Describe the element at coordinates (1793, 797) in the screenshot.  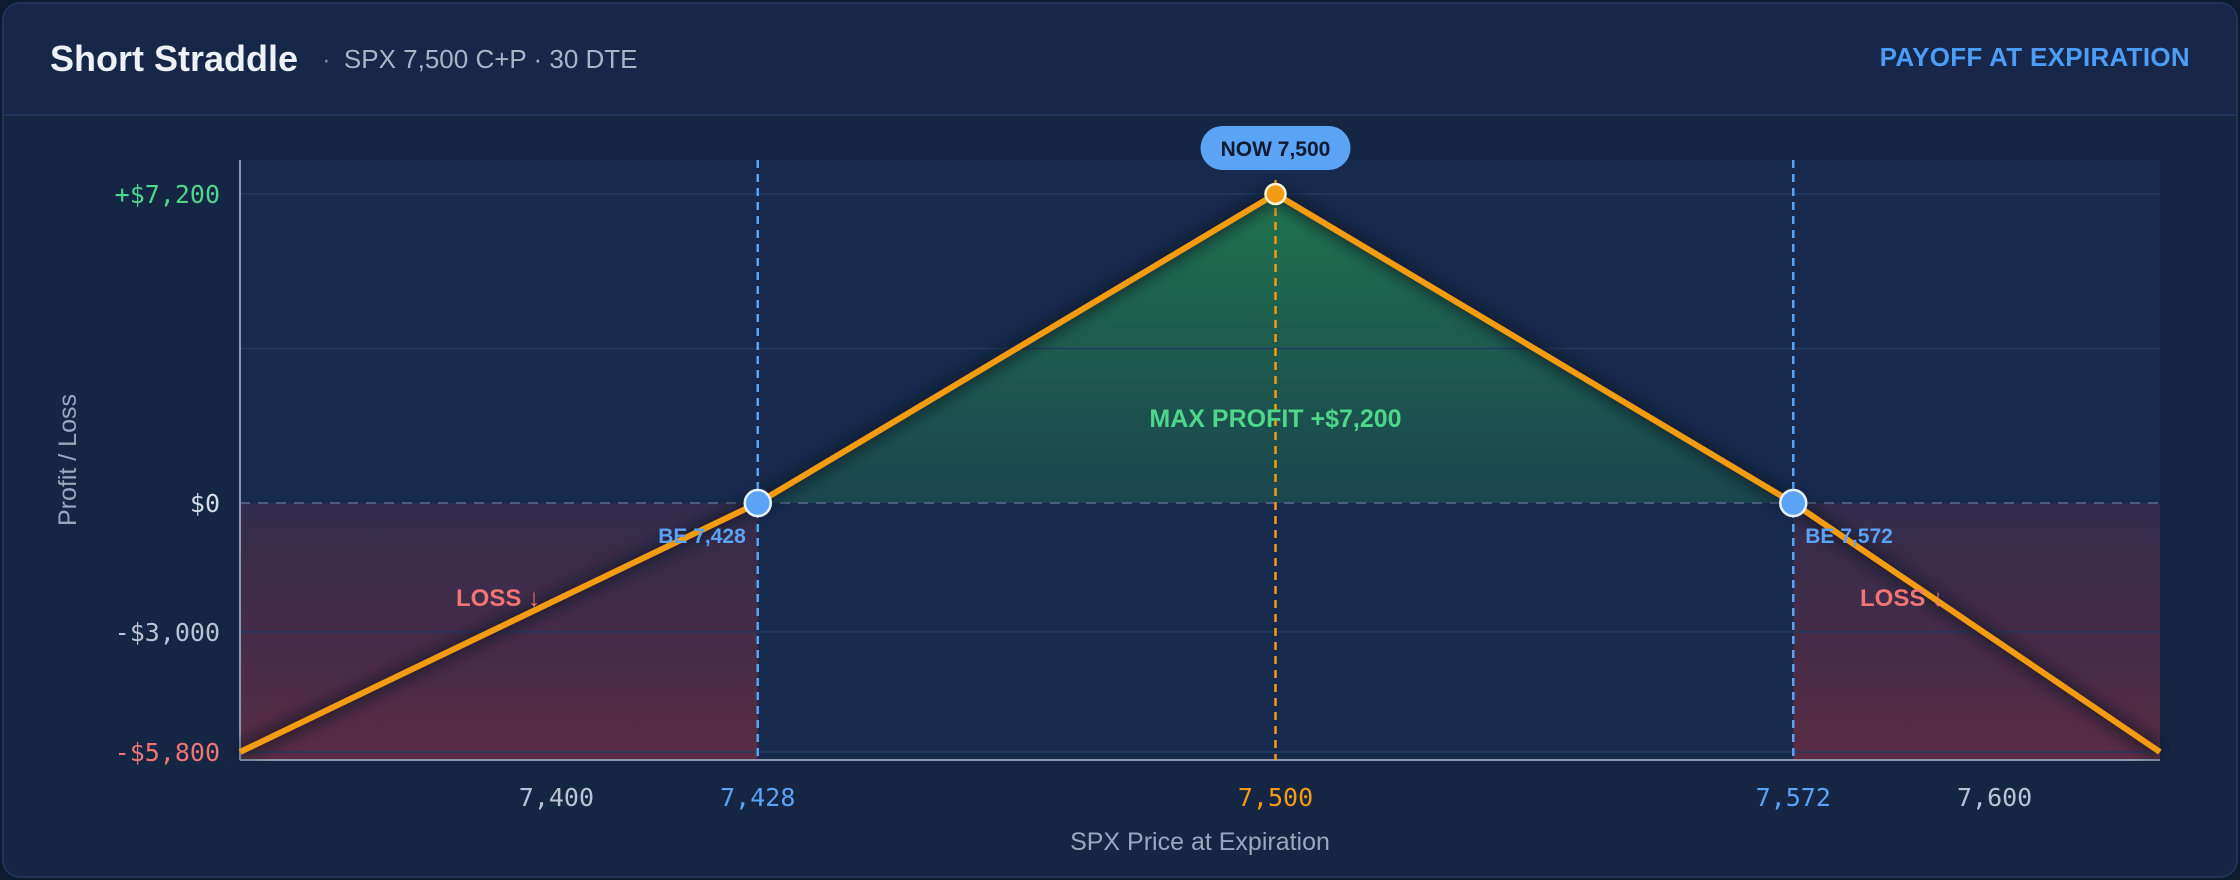
I see `x-tick-label: 7,572` at that location.